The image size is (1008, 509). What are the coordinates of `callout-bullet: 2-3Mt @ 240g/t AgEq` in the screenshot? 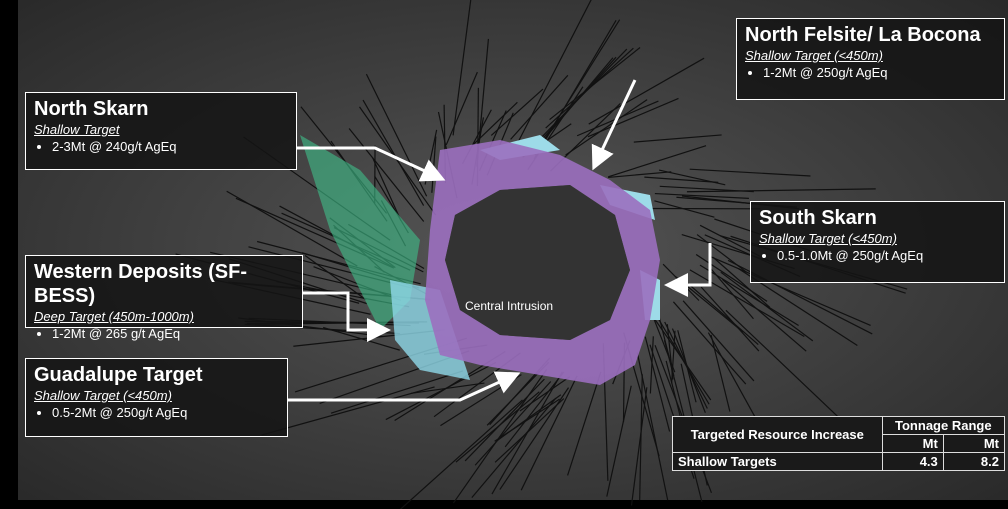 It's located at (170, 146).